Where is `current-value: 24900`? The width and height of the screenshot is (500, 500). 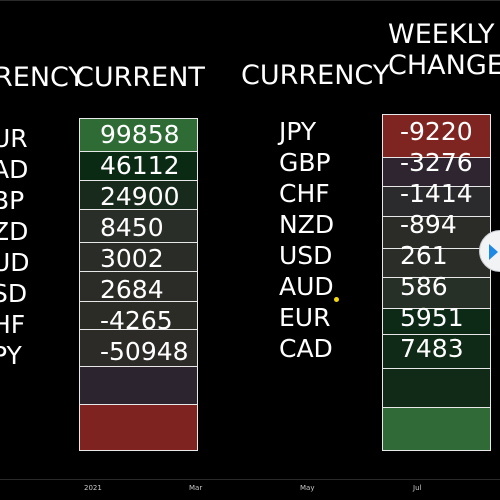 current-value: 24900 is located at coordinates (140, 196).